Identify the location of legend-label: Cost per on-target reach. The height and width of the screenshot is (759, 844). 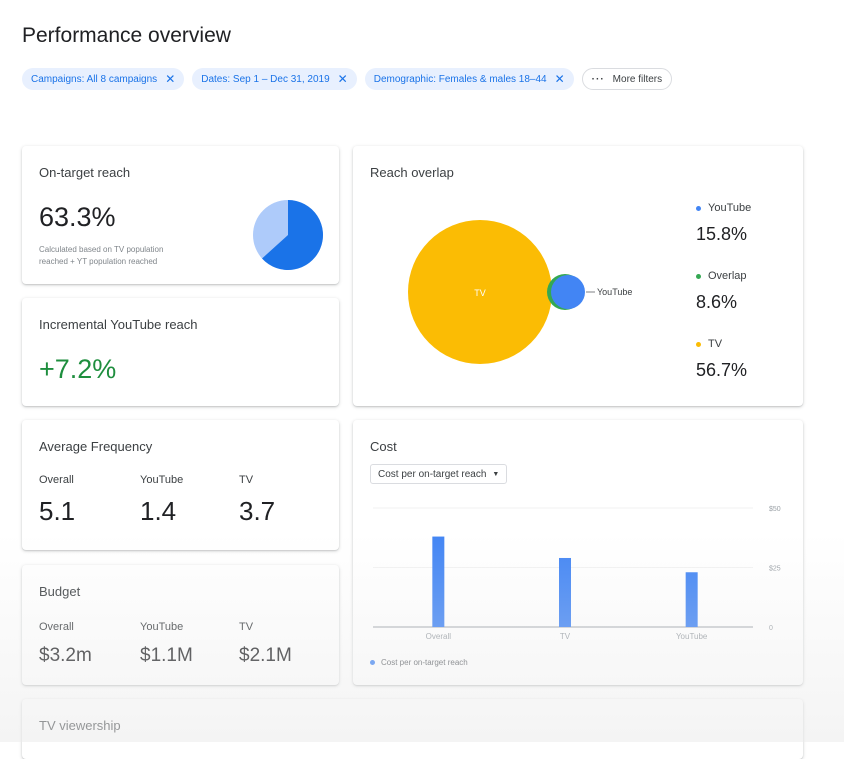
(424, 662).